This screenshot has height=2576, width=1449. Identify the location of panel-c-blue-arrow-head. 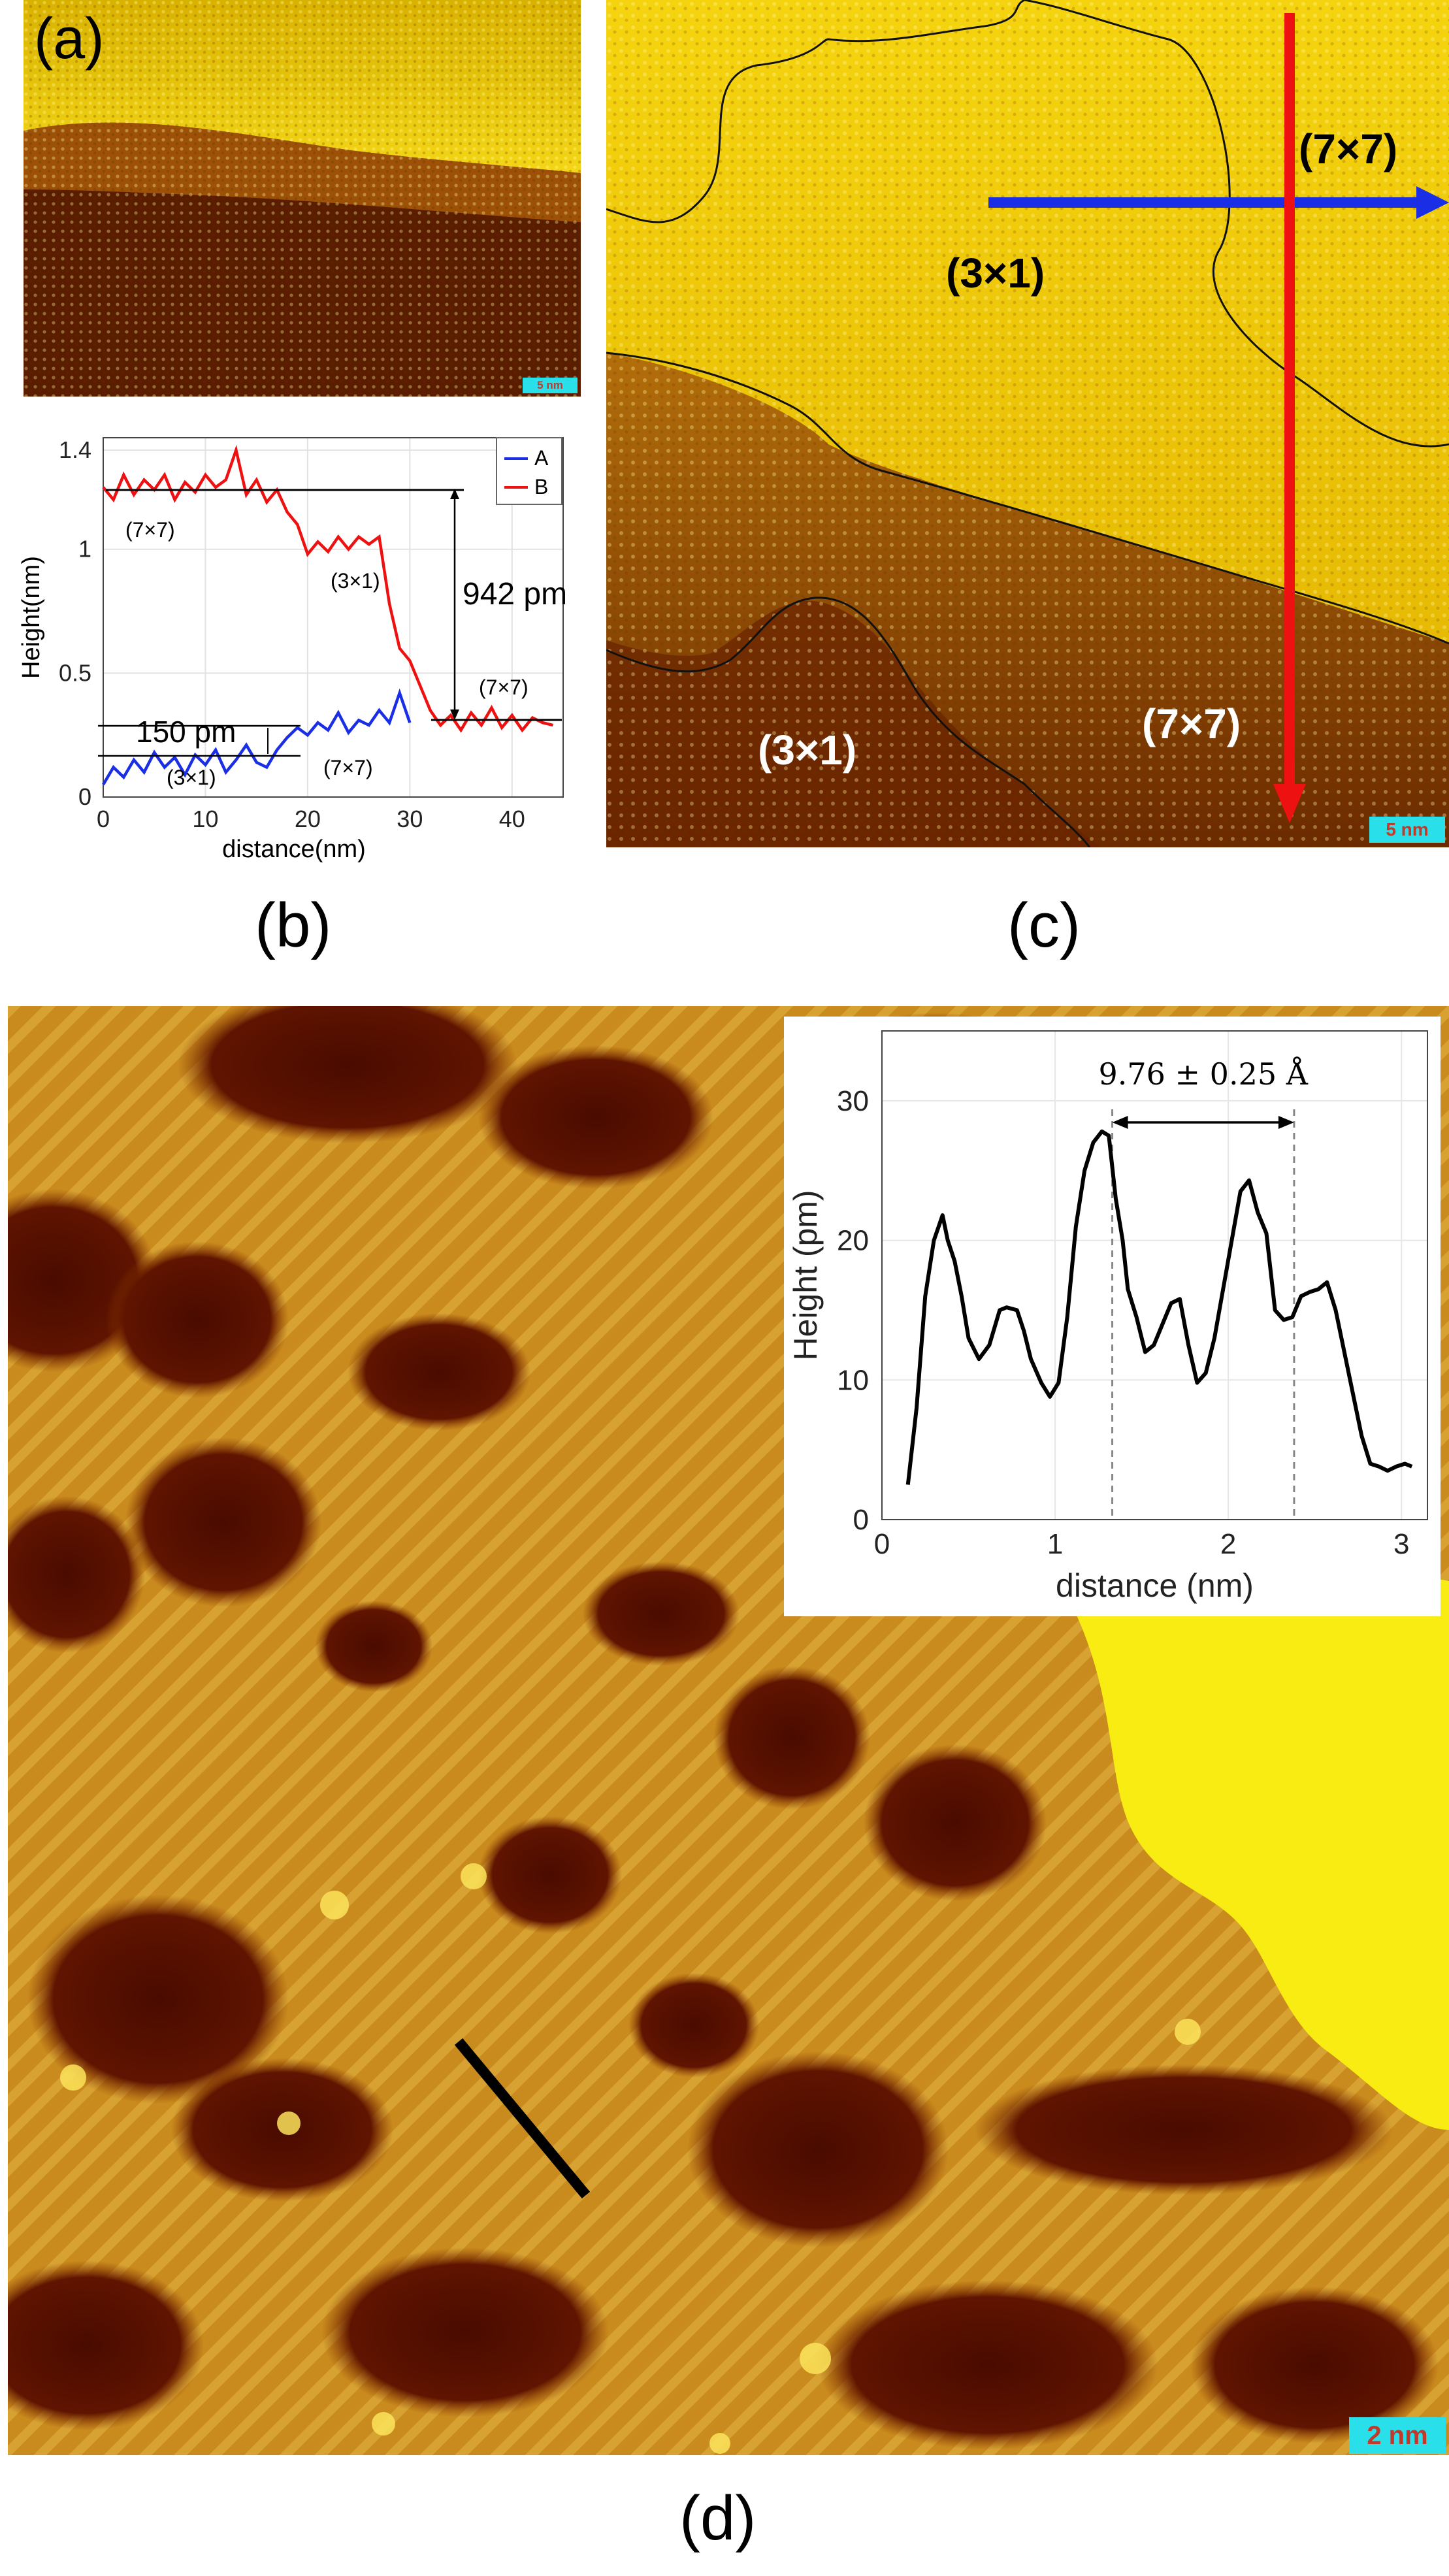
(1432, 202).